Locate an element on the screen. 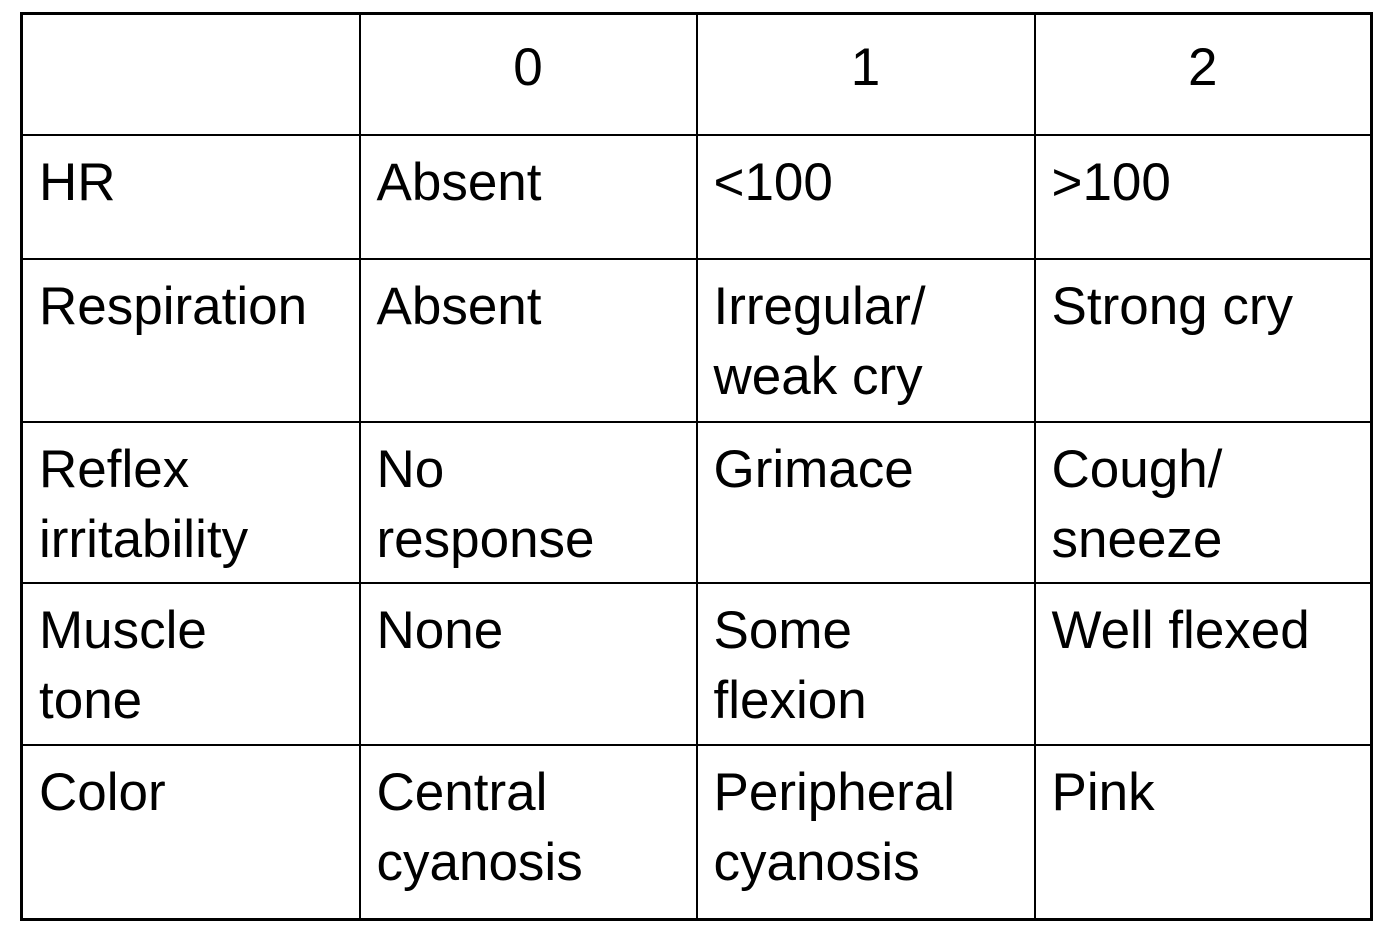 The image size is (1383, 931). row-label: Respiration is located at coordinates (190, 340).